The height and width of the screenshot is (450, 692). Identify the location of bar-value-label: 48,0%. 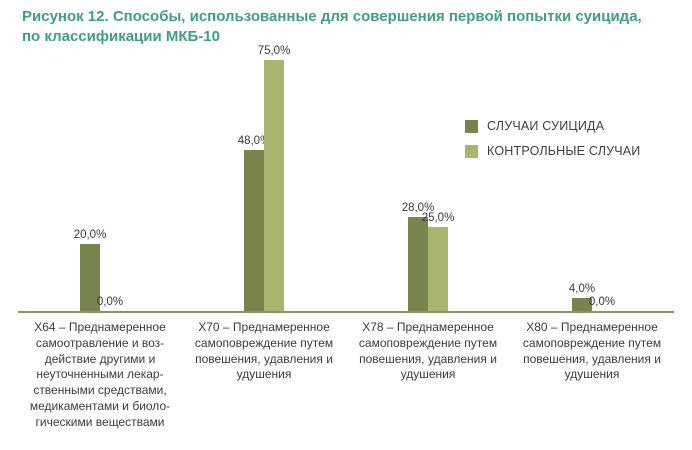
(254, 141).